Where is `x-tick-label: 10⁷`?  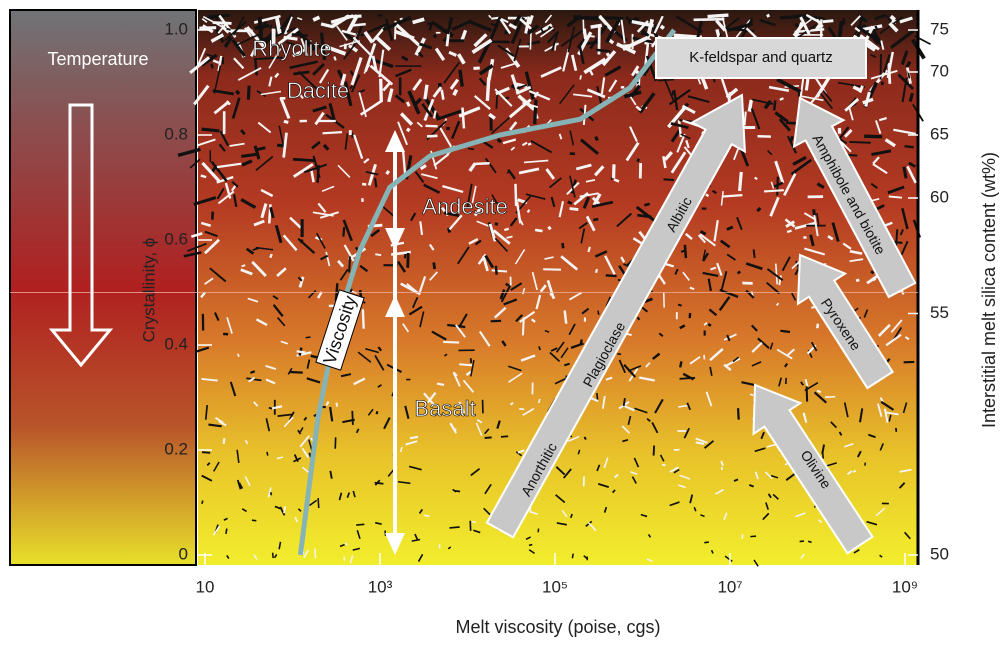 x-tick-label: 10⁷ is located at coordinates (729, 586).